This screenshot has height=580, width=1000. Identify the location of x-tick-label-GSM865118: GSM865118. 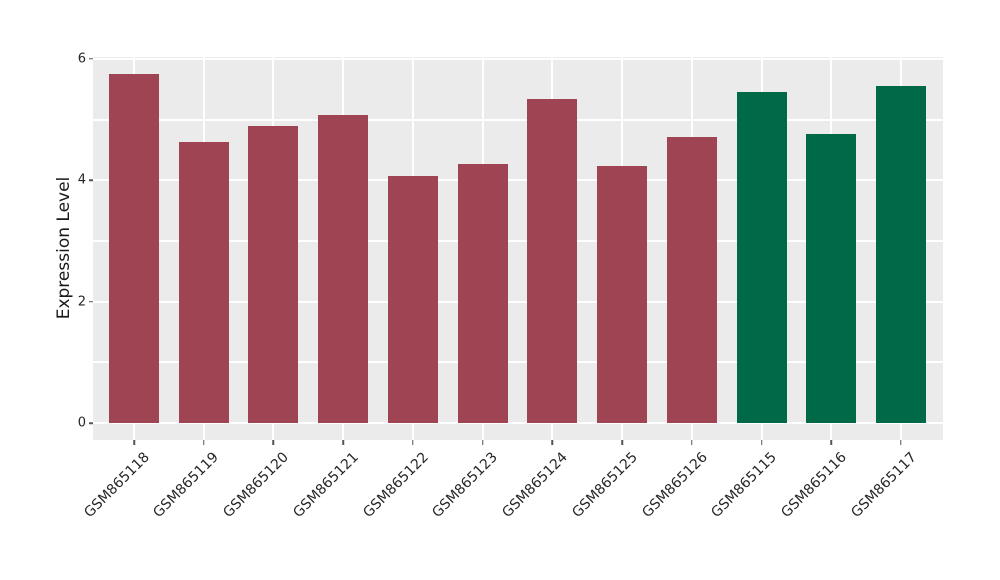
(117, 485).